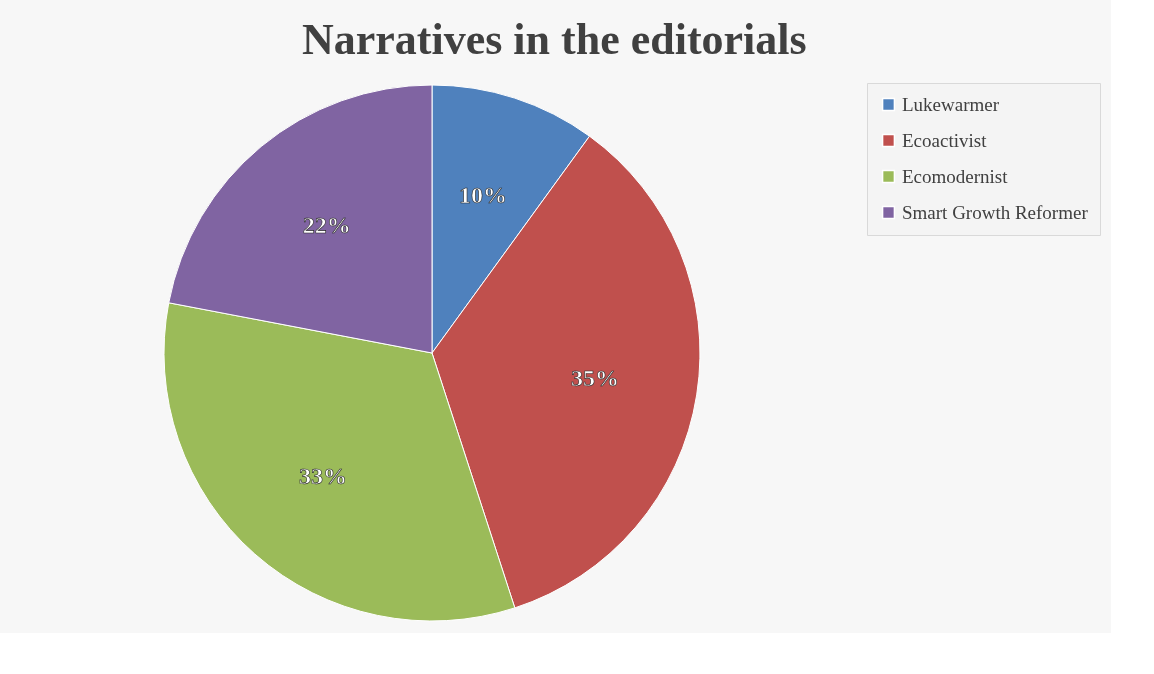 The width and height of the screenshot is (1154, 674). Describe the element at coordinates (955, 176) in the screenshot. I see `legend-label: Ecomodernist` at that location.